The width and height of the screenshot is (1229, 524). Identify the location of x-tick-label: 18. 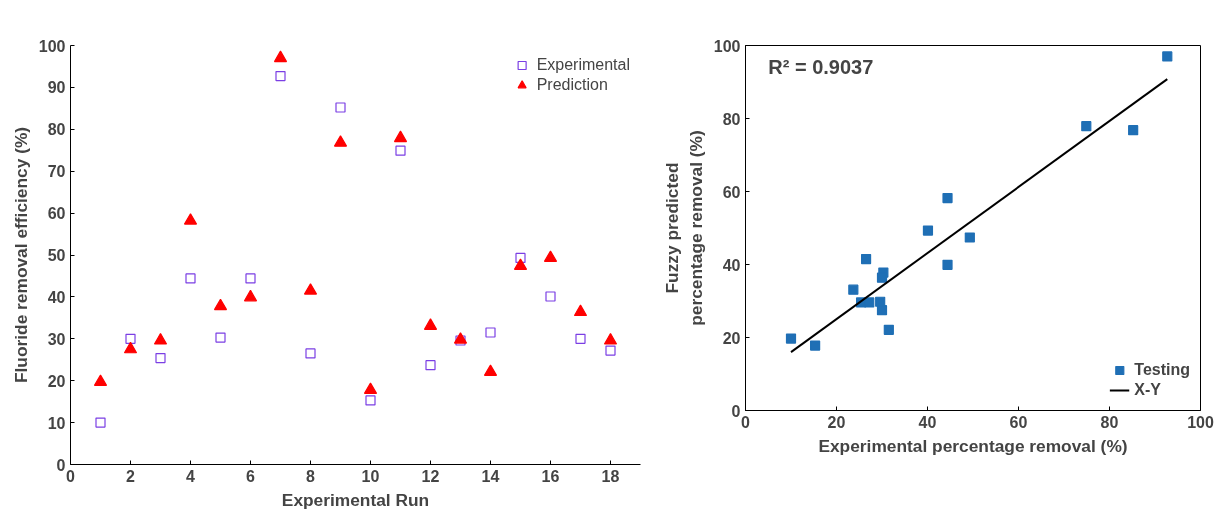
(610, 476).